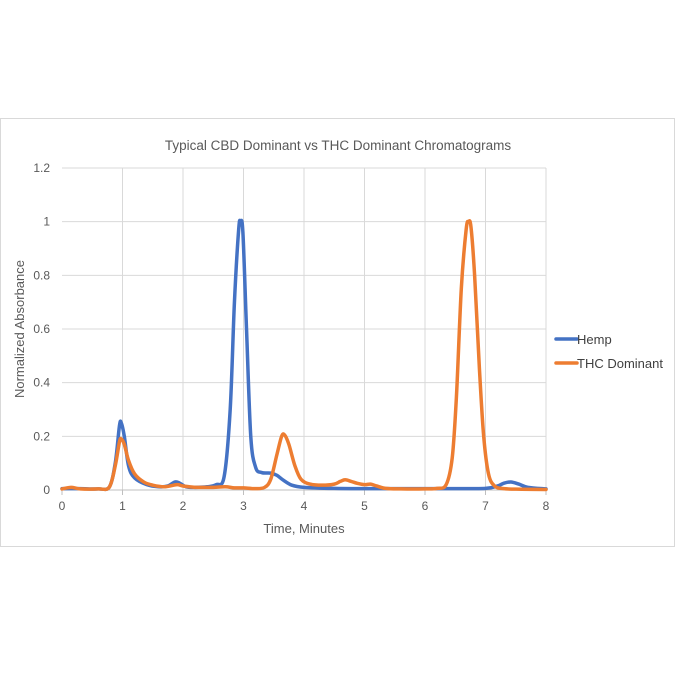 The image size is (676, 676). Describe the element at coordinates (364, 506) in the screenshot. I see `x-tick-label: 5` at that location.